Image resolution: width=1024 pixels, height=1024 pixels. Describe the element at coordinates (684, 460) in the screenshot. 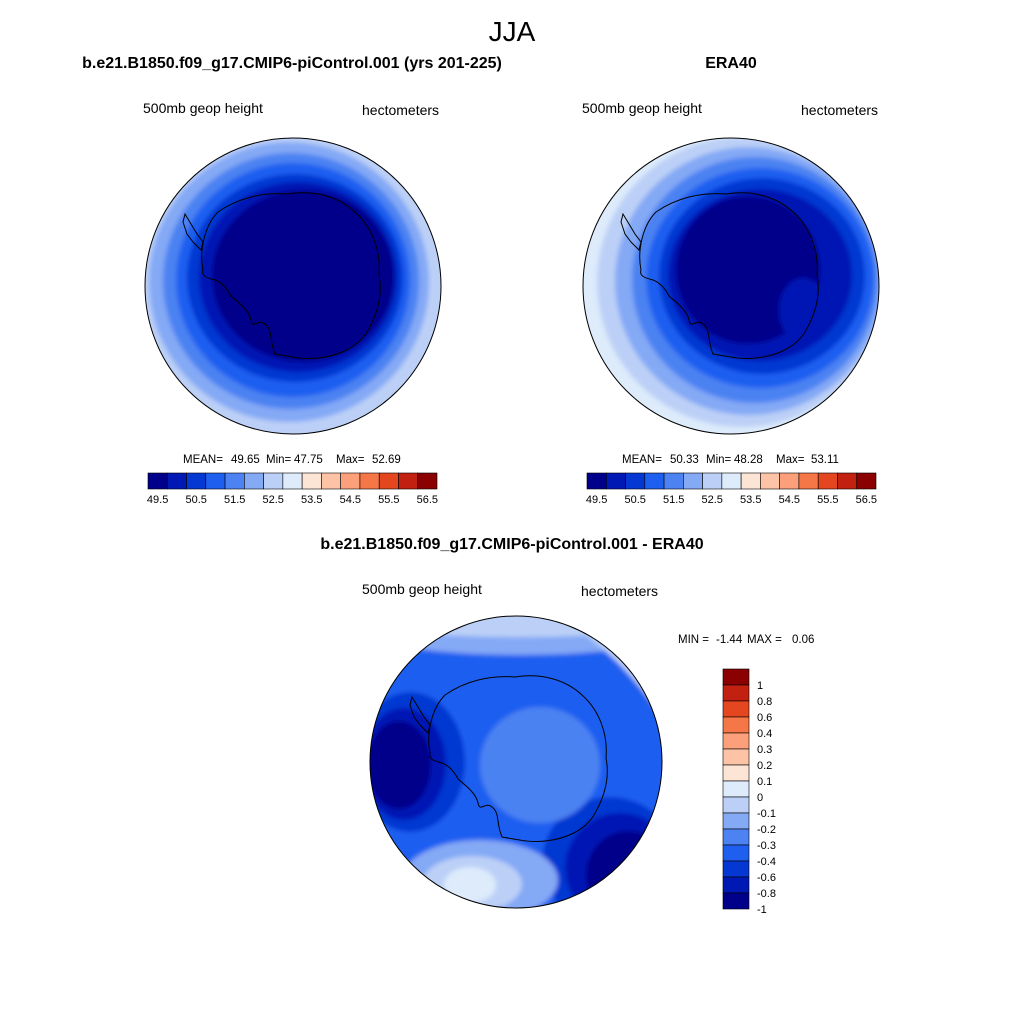

I see `mean-value: 50.33` at that location.